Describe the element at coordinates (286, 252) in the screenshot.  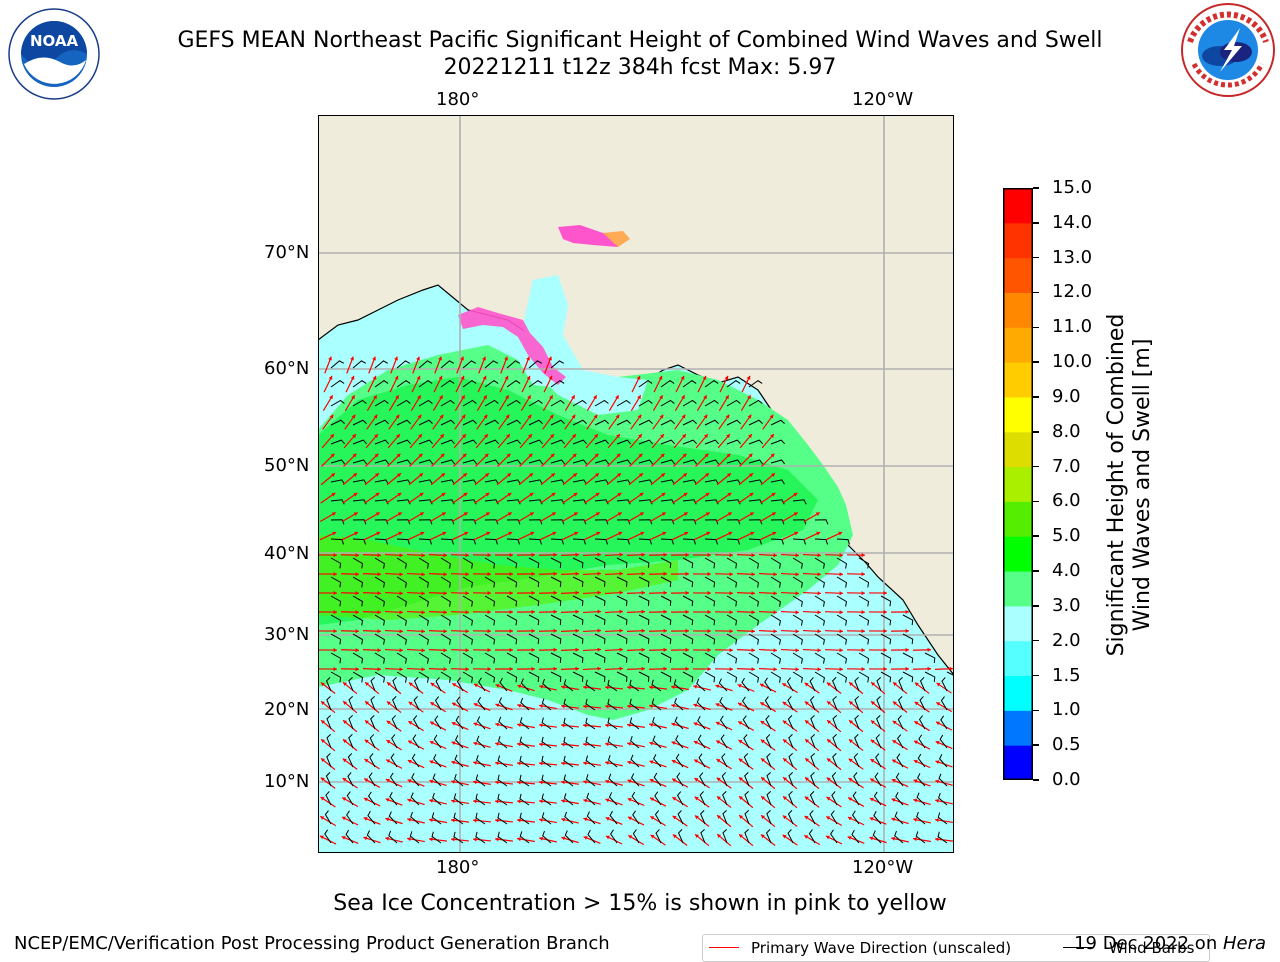
I see `lat-label-70n: 70°N` at that location.